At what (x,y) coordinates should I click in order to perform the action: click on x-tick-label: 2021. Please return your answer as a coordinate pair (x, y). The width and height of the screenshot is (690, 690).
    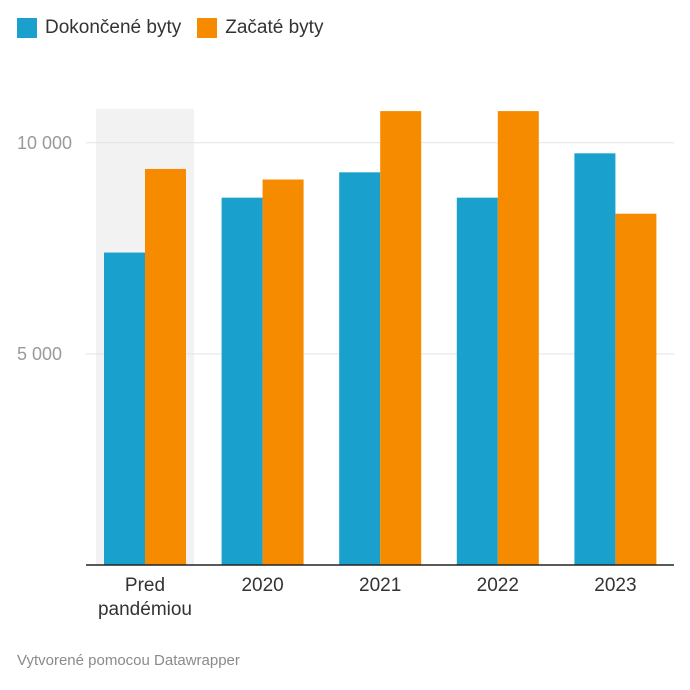
    Looking at the image, I should click on (380, 585).